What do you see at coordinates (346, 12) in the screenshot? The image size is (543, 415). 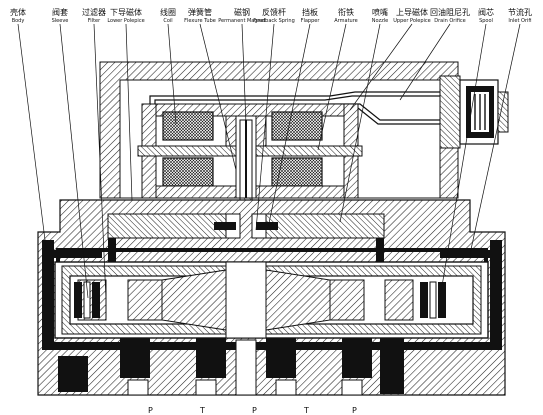 I see `part-label-cn: 衔铁` at bounding box center [346, 12].